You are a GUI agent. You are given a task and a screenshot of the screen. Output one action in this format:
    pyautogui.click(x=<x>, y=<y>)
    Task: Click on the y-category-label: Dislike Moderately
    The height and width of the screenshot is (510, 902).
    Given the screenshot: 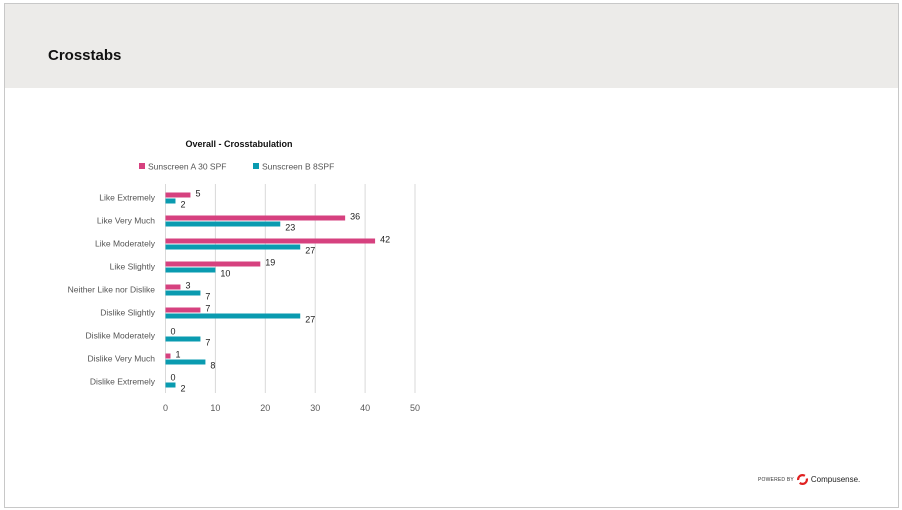 What is the action you would take?
    pyautogui.click(x=121, y=336)
    